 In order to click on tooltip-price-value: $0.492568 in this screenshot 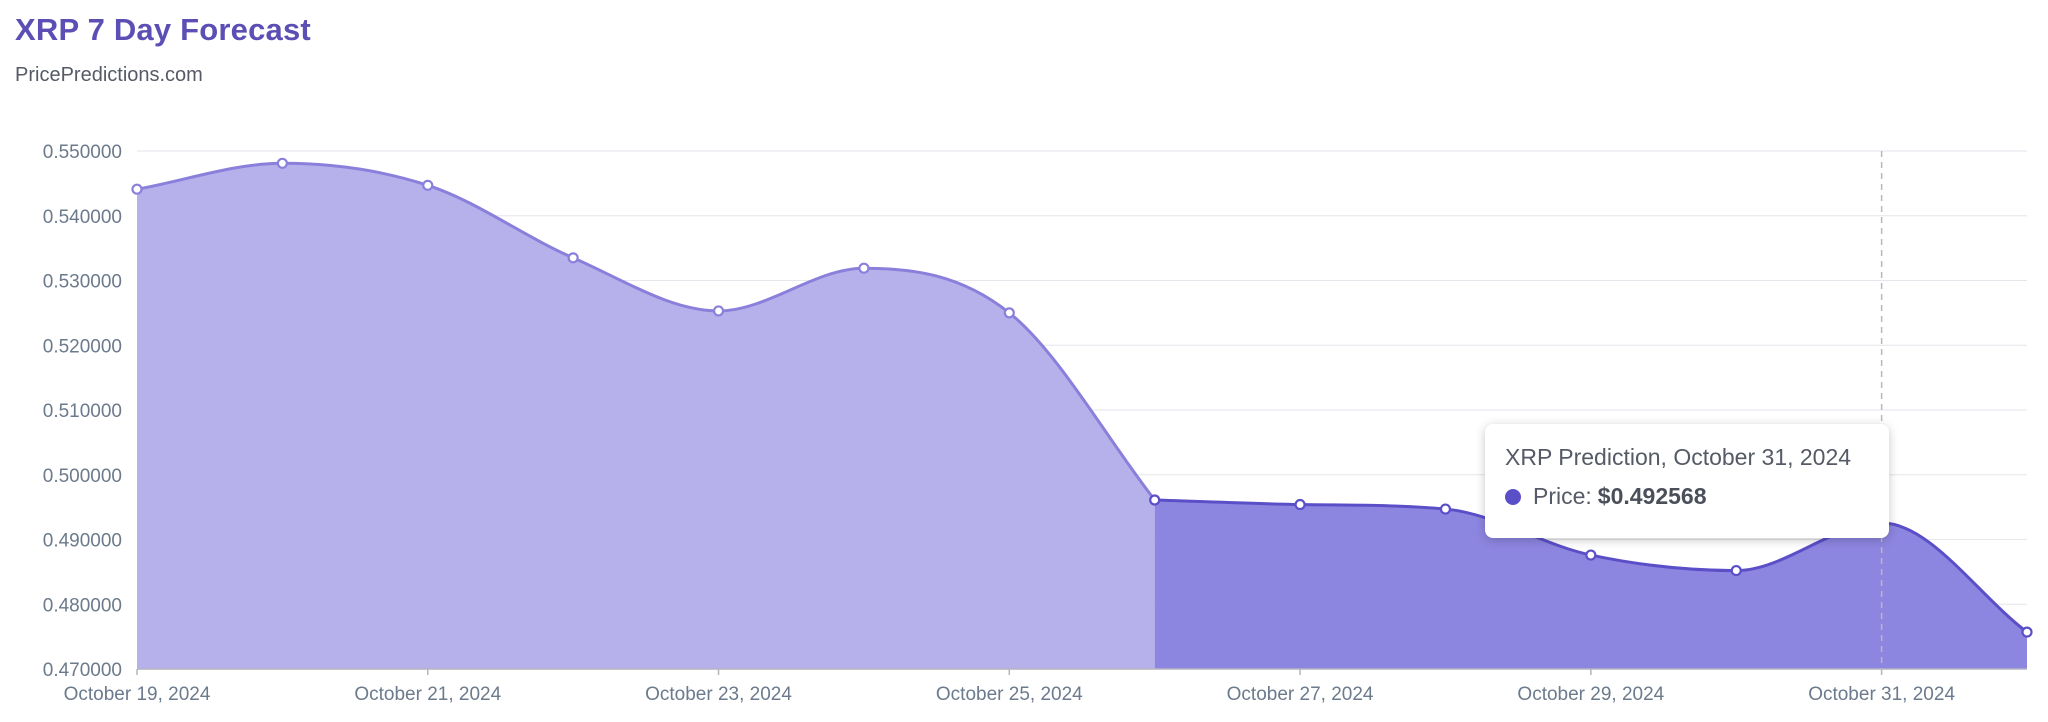, I will do `click(1652, 496)`.